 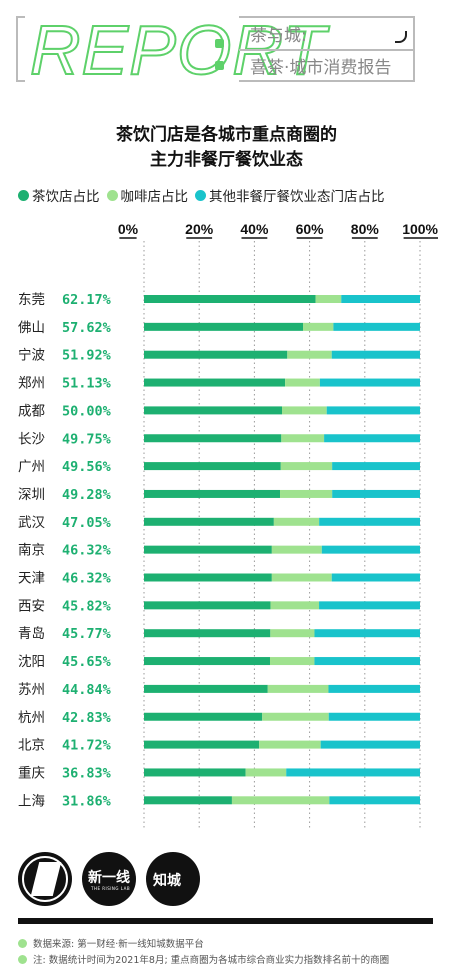 What do you see at coordinates (31, 773) in the screenshot?
I see `city-label: 重庆` at bounding box center [31, 773].